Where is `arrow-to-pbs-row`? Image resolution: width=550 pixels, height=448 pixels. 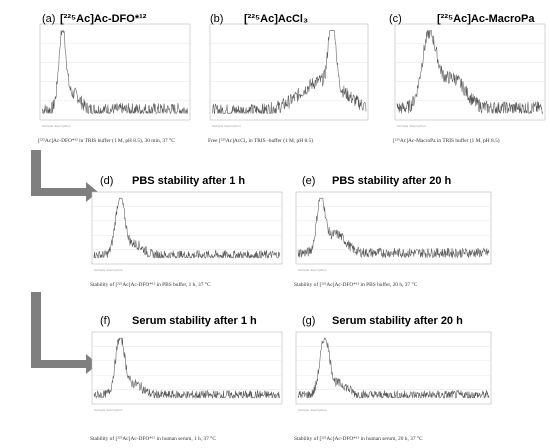
arrow-to-pbs-row is located at coordinates (64, 176).